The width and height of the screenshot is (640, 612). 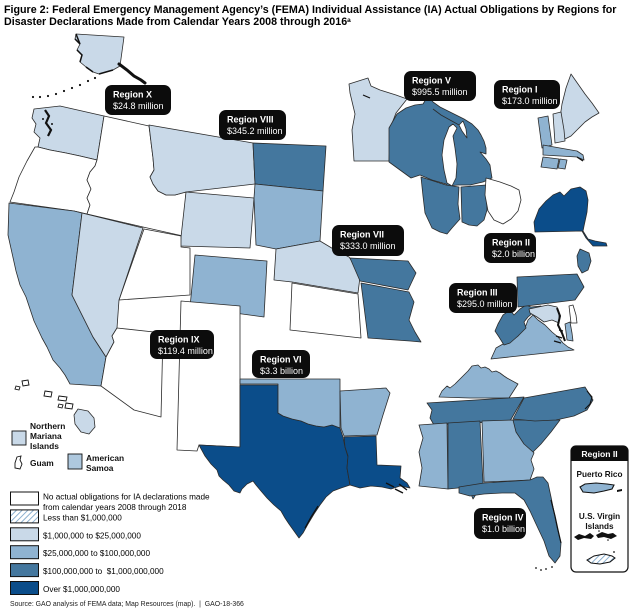 What do you see at coordinates (105, 458) in the screenshot?
I see `svg-text: American` at bounding box center [105, 458].